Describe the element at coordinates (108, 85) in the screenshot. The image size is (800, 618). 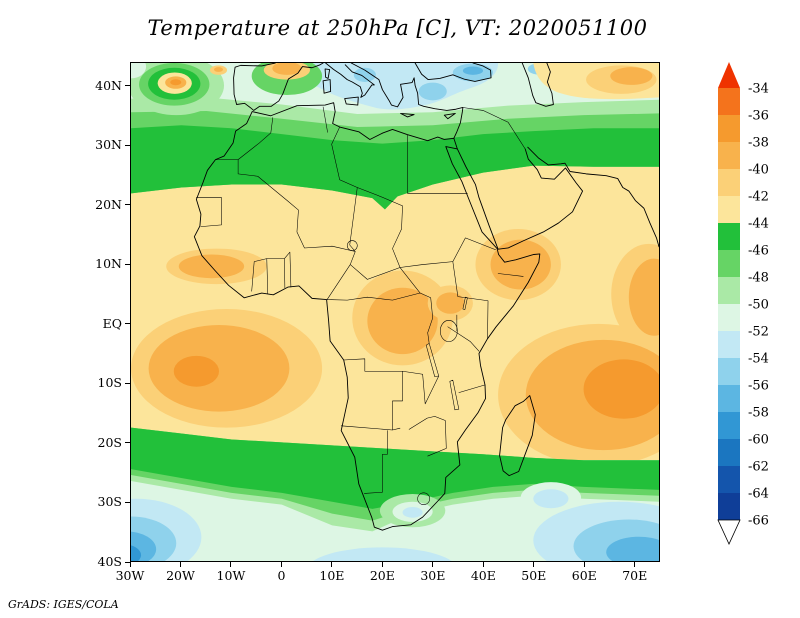
I see `y-tick-label: 40N` at that location.